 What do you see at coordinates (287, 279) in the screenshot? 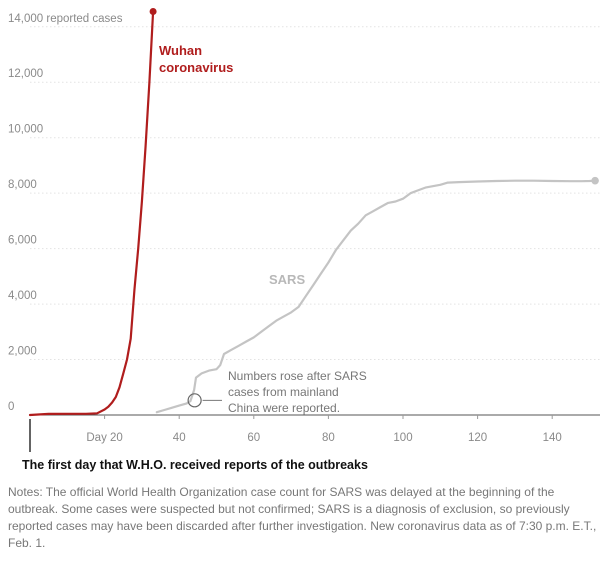
I see `sars-series-label: SARS` at bounding box center [287, 279].